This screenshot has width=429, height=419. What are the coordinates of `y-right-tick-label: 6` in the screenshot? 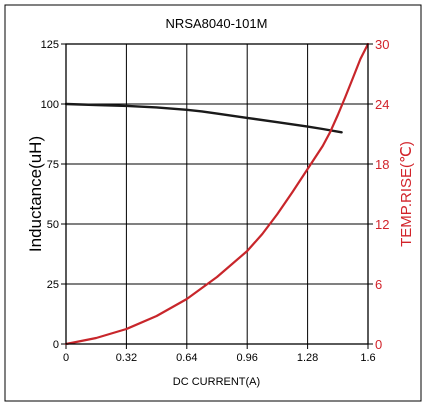 It's located at (378, 284).